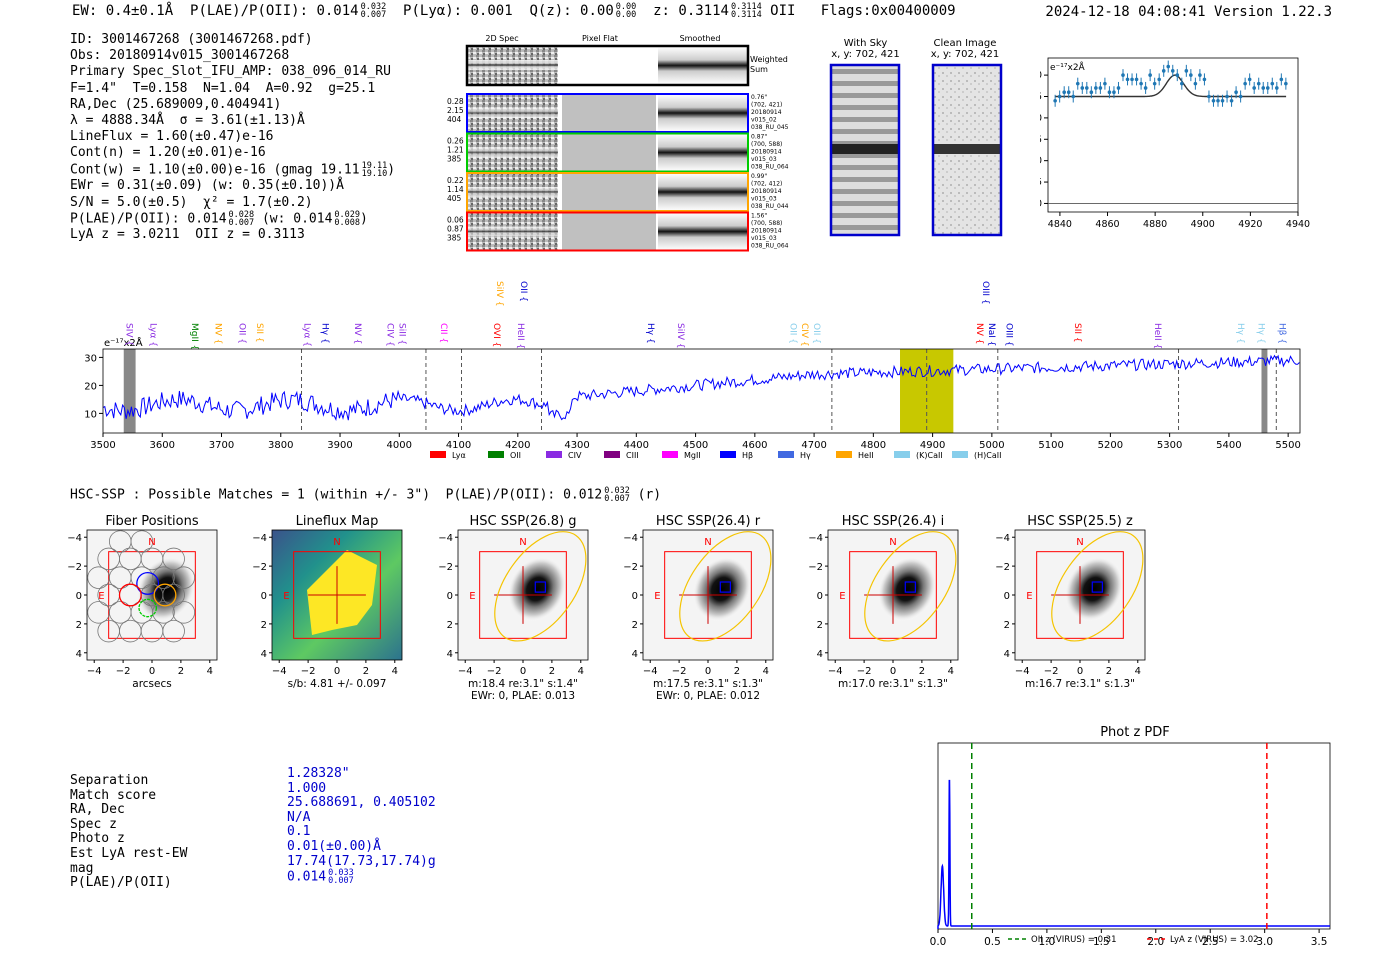  Describe the element at coordinates (523, 684) in the screenshot. I see `panel-subtitle: m:18.4 re:3.1" s:1.4"` at that location.